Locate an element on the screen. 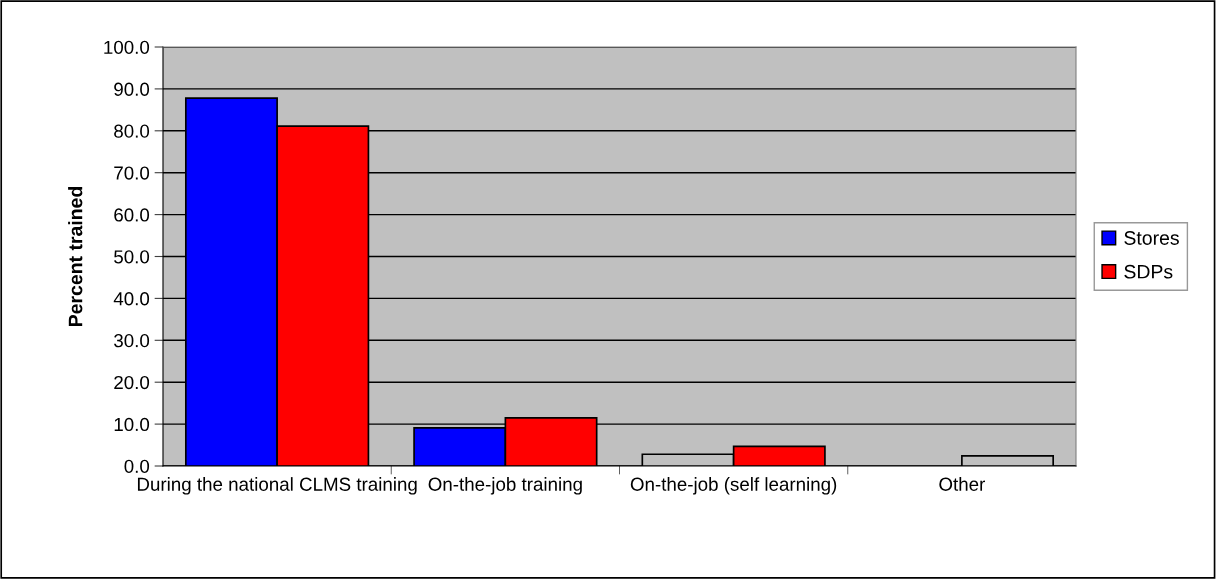  y-tick-label: 100.0 is located at coordinates (127, 47).